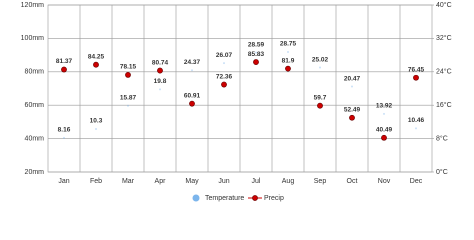  What do you see at coordinates (96, 121) in the screenshot?
I see `value-label: 10.3` at bounding box center [96, 121].